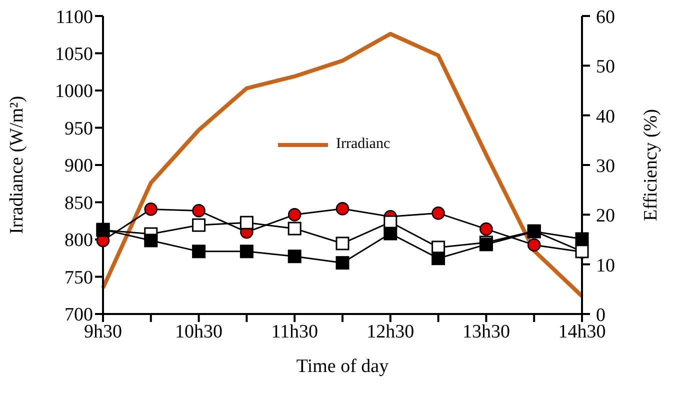  Describe the element at coordinates (78, 129) in the screenshot. I see `y-tick-label: 950` at that location.